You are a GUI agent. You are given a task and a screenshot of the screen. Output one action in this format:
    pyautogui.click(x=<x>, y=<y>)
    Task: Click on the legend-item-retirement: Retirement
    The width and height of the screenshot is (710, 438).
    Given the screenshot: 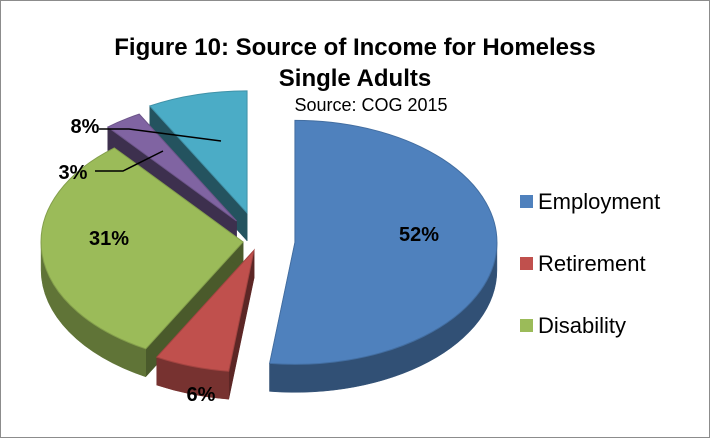 What is the action you would take?
    pyautogui.click(x=583, y=263)
    